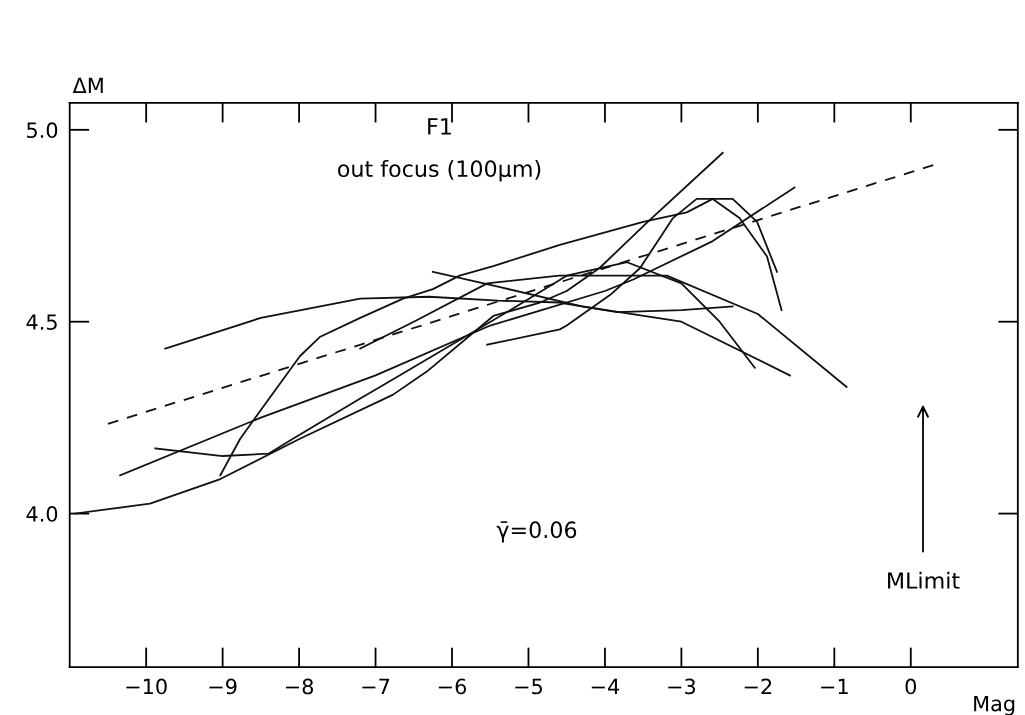  What do you see at coordinates (682, 686) in the screenshot?
I see `x-tick-label: −3` at bounding box center [682, 686].